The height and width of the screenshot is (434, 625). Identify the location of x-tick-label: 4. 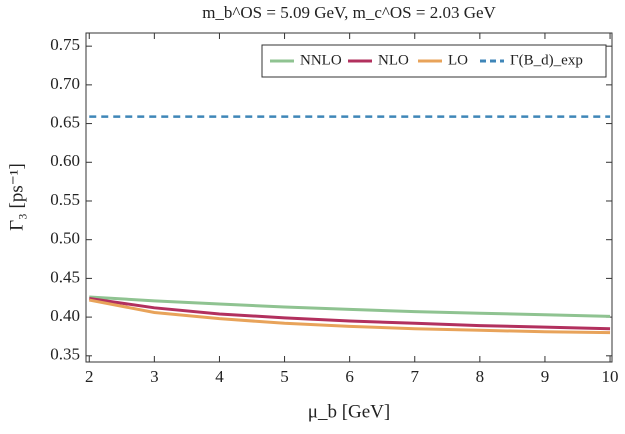
(219, 376).